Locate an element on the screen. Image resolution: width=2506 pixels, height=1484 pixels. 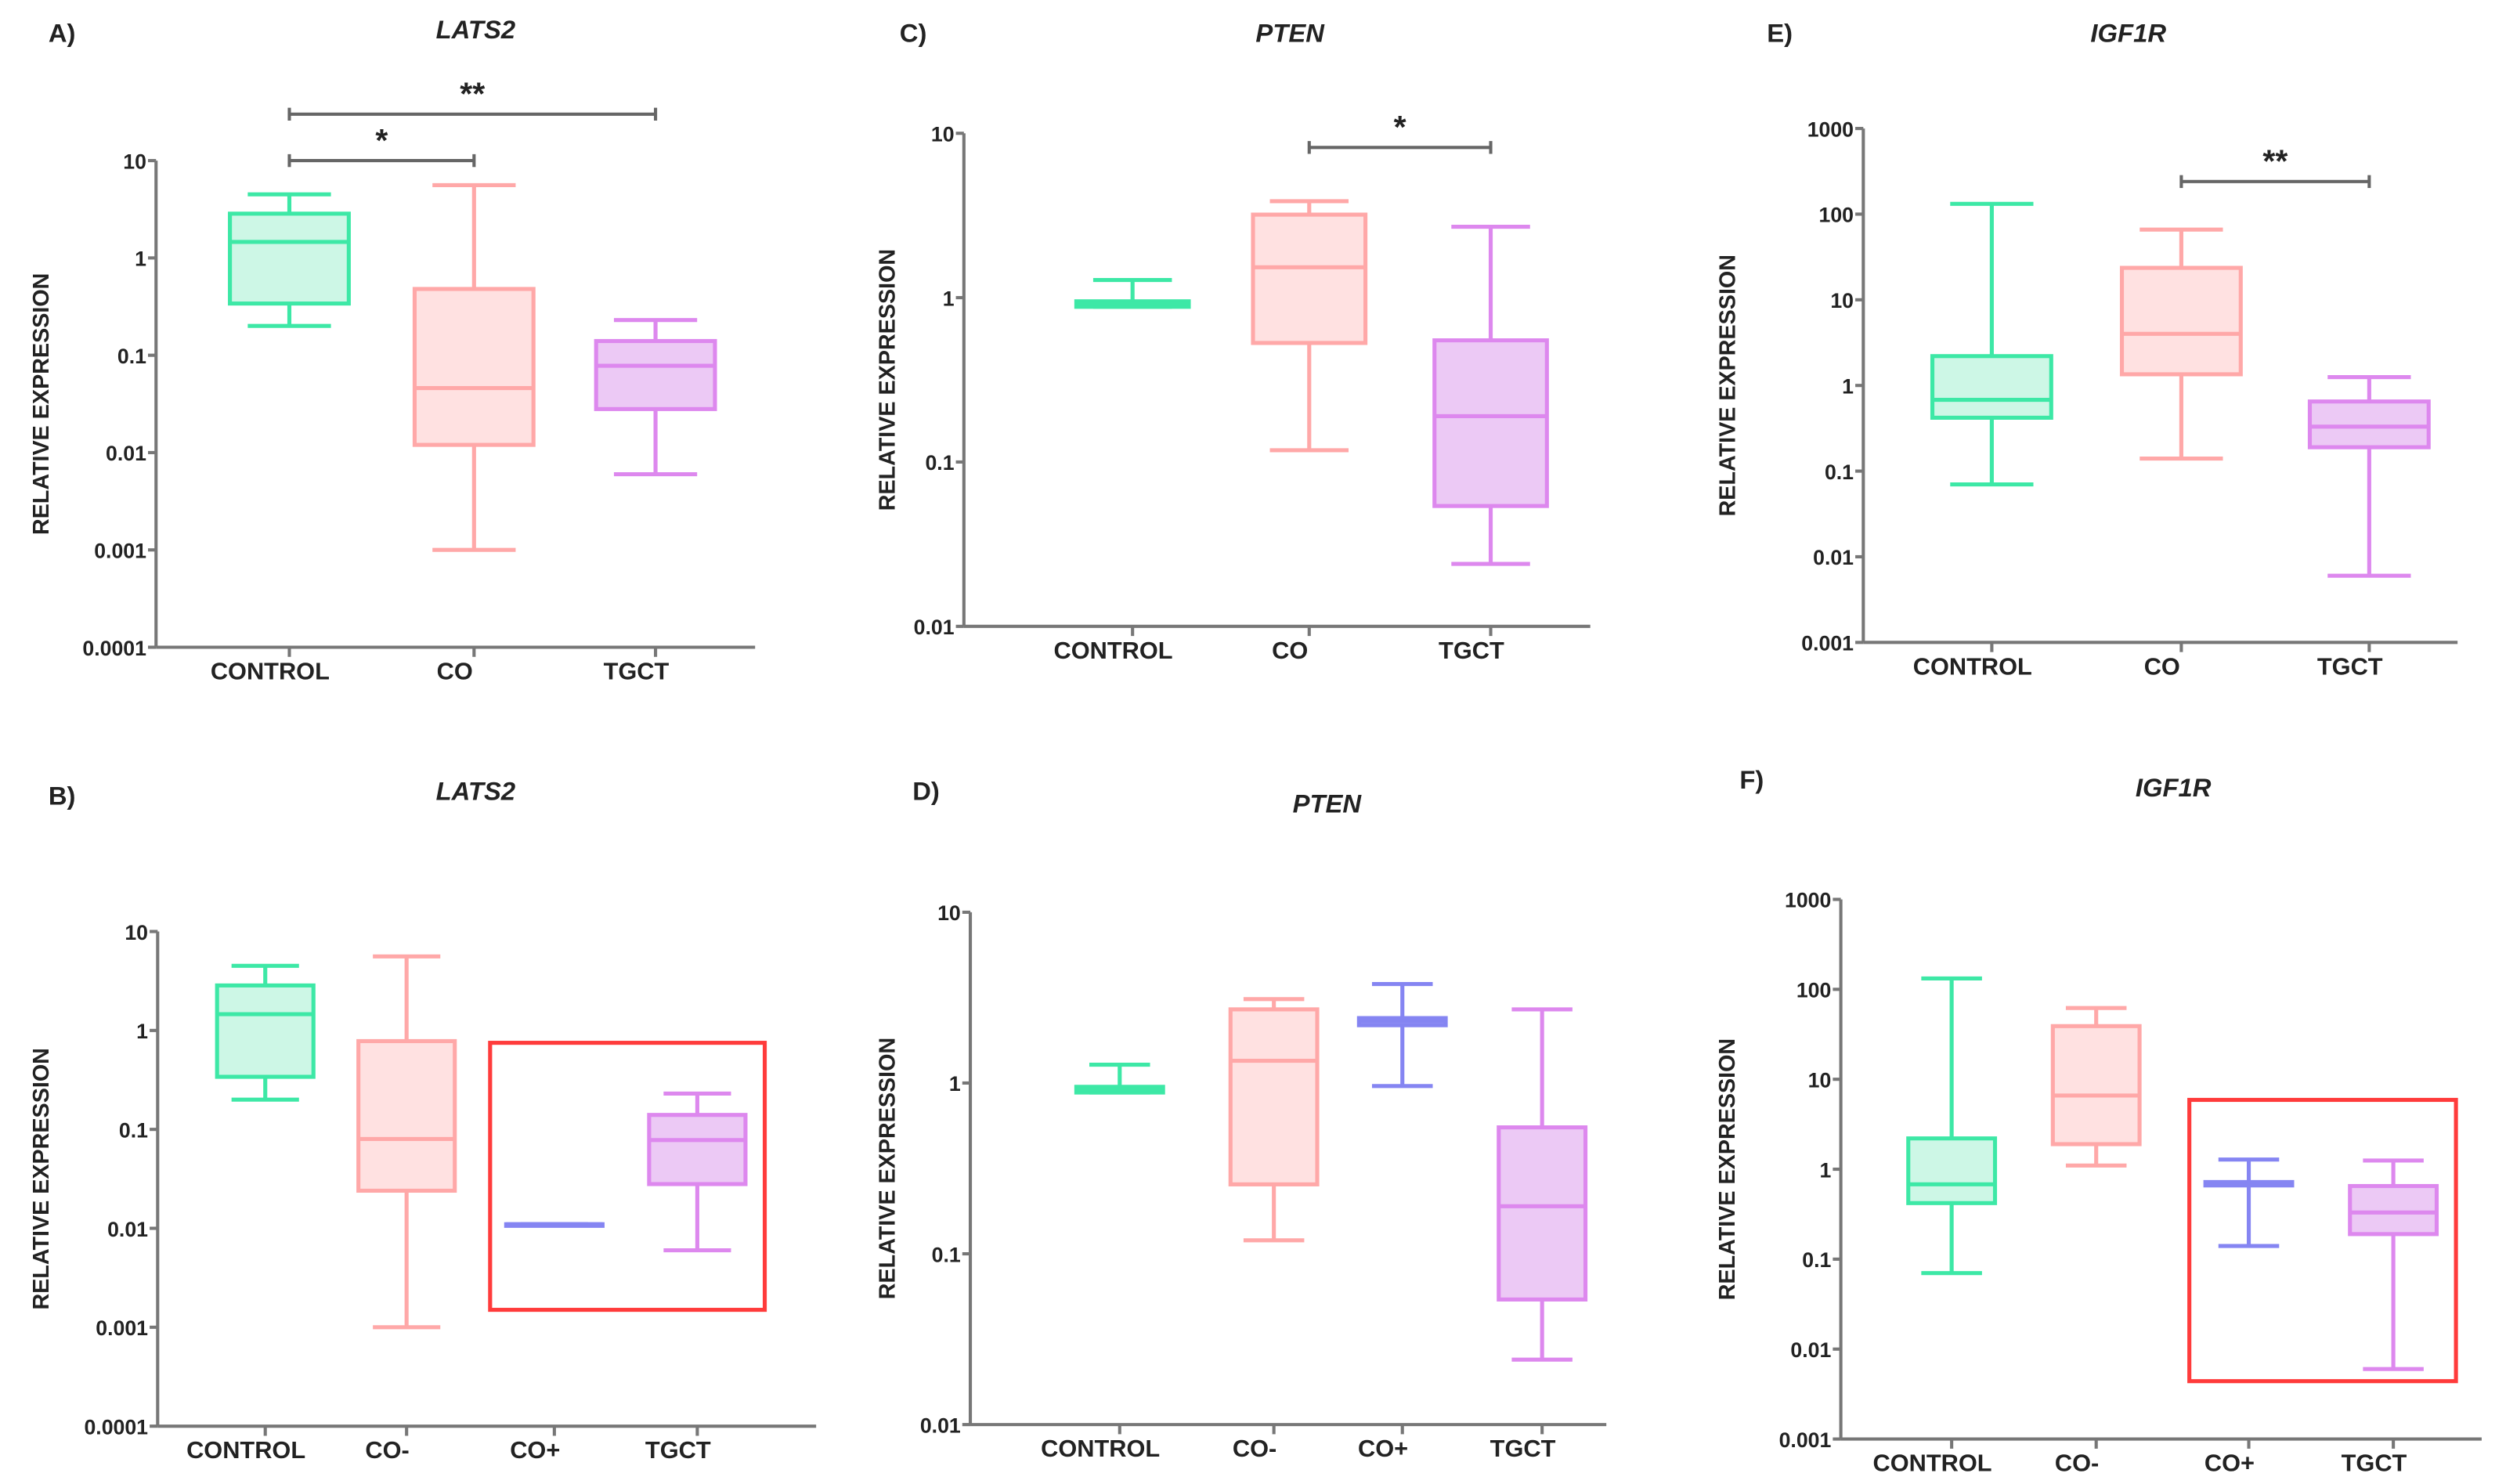
significance-label: * is located at coordinates (1400, 127).